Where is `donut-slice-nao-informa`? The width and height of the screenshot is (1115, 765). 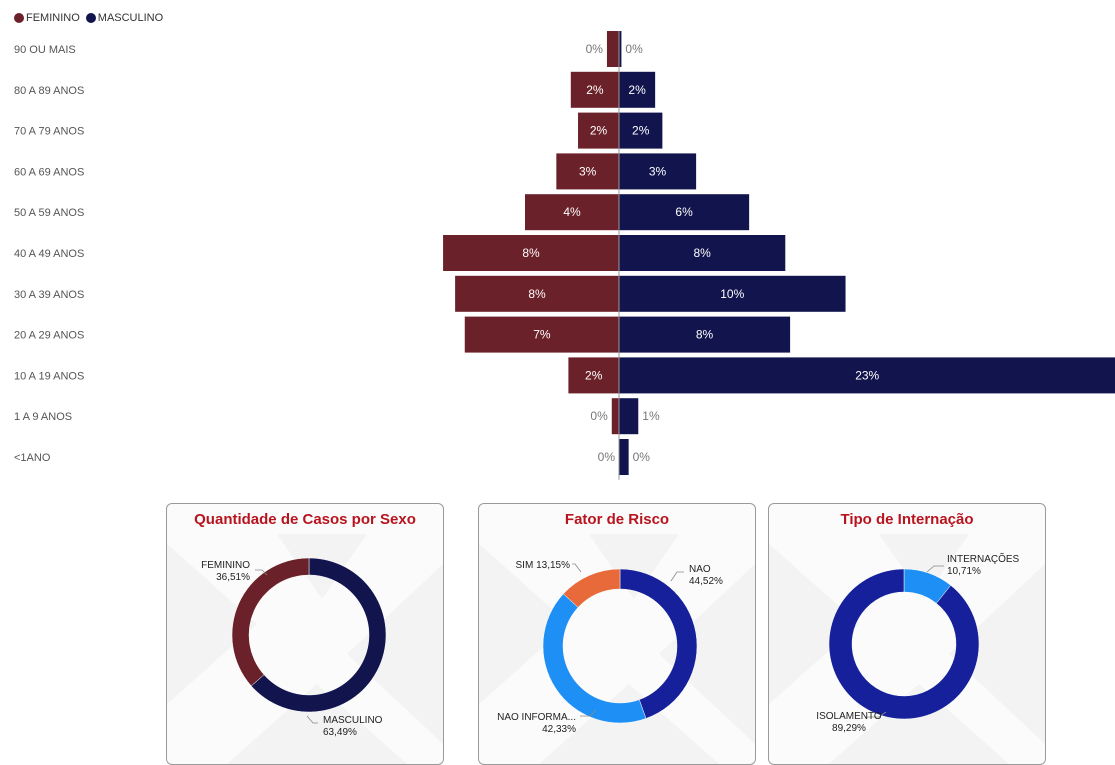
donut-slice-nao-informa is located at coordinates (594, 658).